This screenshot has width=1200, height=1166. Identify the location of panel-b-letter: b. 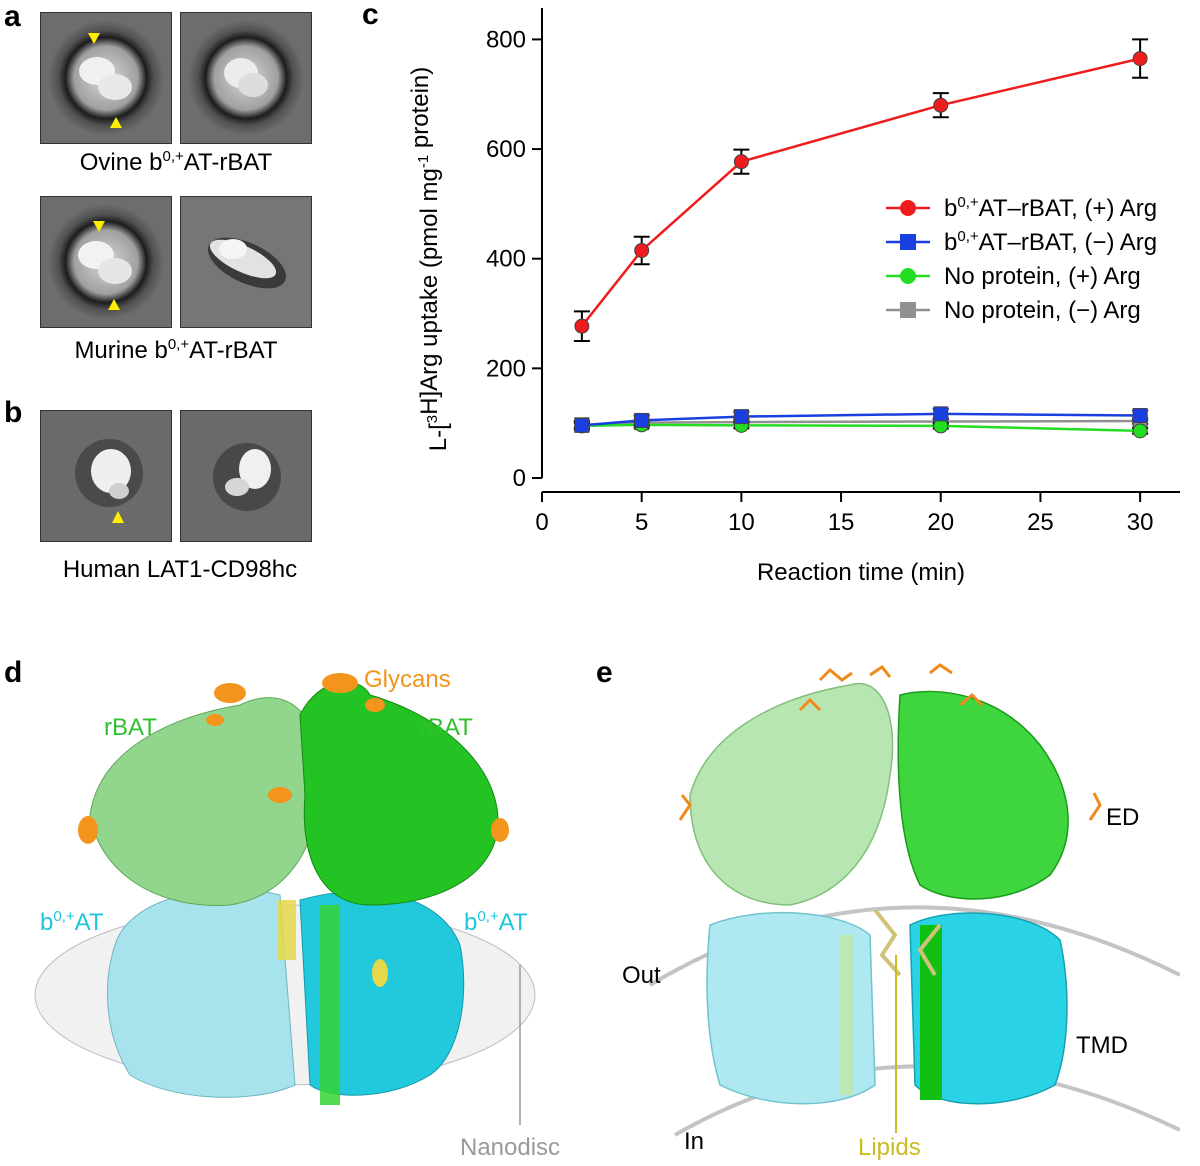
(13, 412).